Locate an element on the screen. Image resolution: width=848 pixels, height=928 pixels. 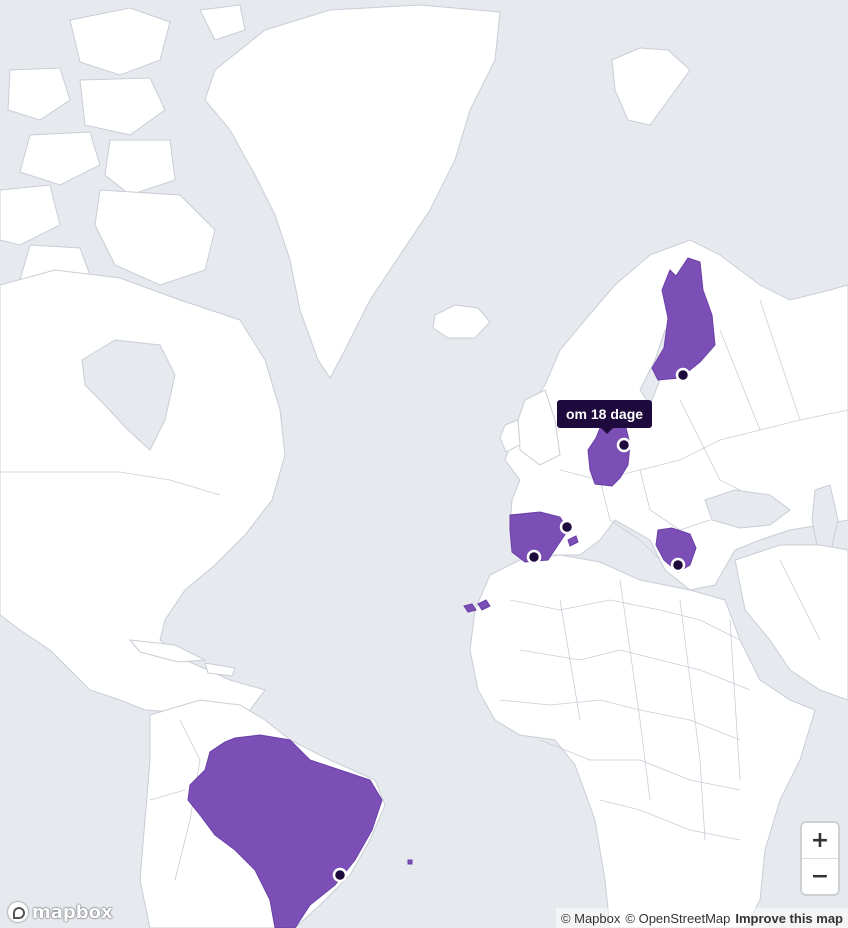
finland-shape is located at coordinates (683, 319).